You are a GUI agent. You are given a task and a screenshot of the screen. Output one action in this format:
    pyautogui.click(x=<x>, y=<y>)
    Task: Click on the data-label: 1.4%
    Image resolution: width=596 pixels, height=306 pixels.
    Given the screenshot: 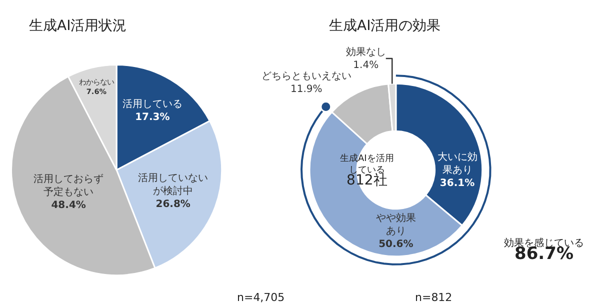 What is the action you would take?
    pyautogui.click(x=366, y=66)
    